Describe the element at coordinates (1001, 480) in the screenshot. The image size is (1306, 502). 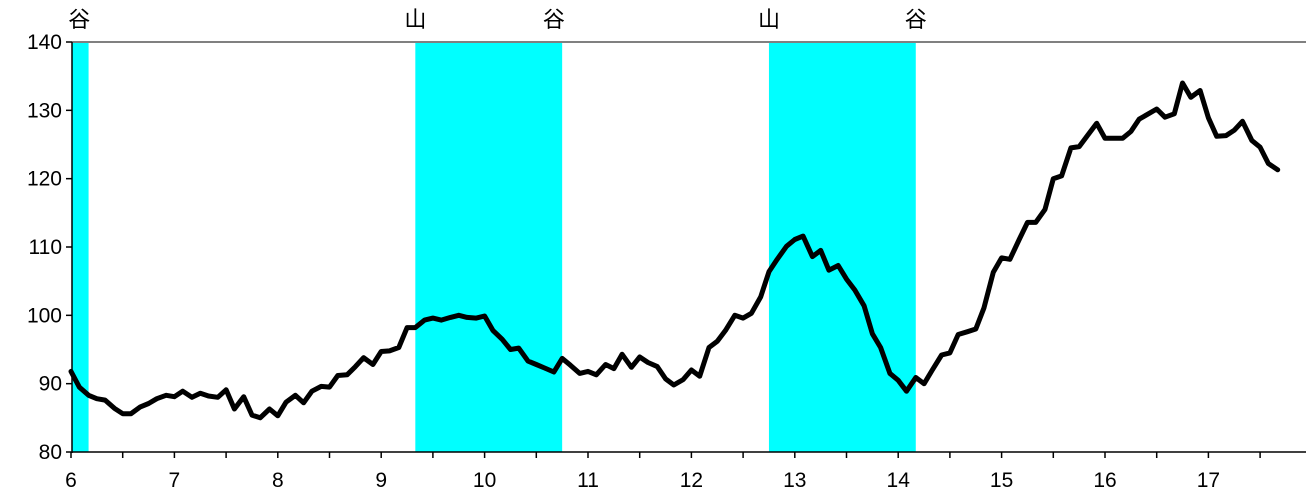
I see `x-tick-label-9: 15` at that location.